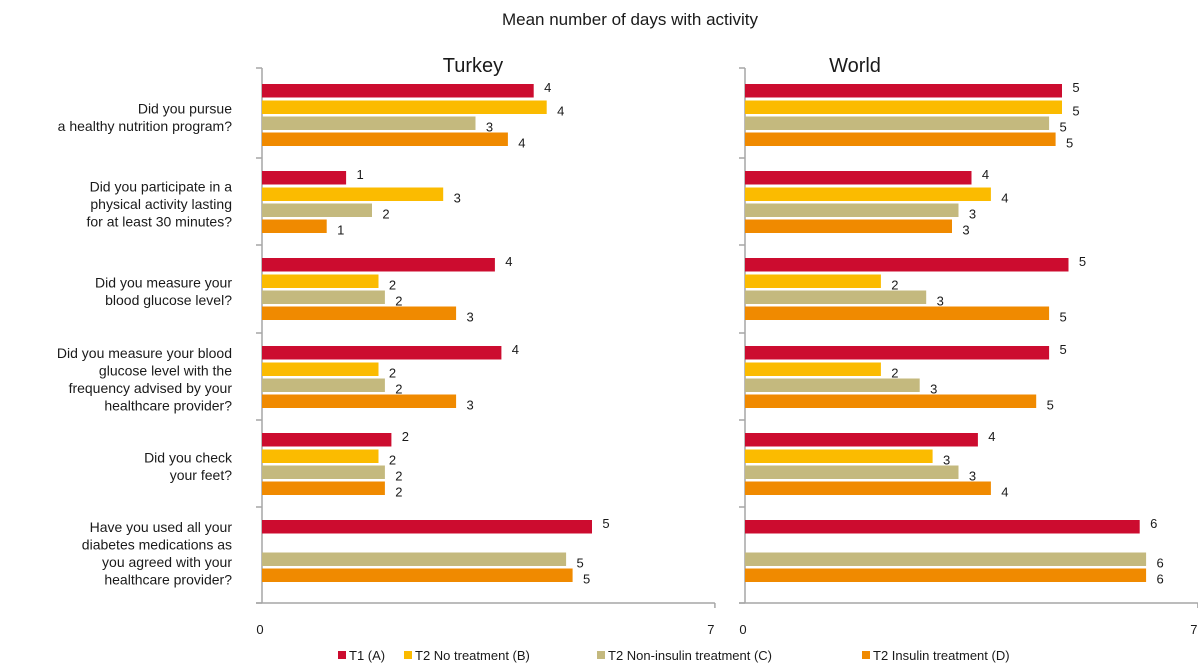  What do you see at coordinates (630, 19) in the screenshot?
I see `chart-title: Mean number of days with activity` at bounding box center [630, 19].